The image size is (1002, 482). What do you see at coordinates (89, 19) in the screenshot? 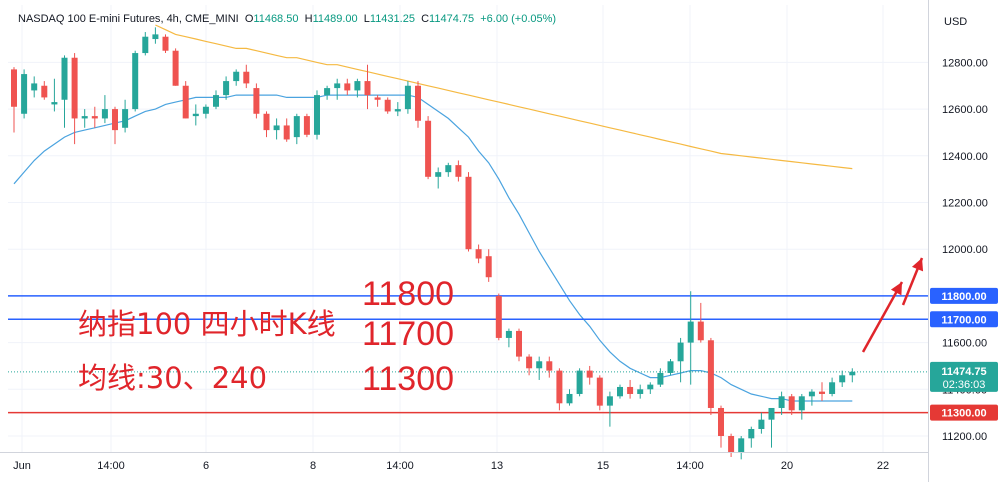
I see `symbol-name: NASDAQ 100 E-mini Futures` at bounding box center [89, 19].